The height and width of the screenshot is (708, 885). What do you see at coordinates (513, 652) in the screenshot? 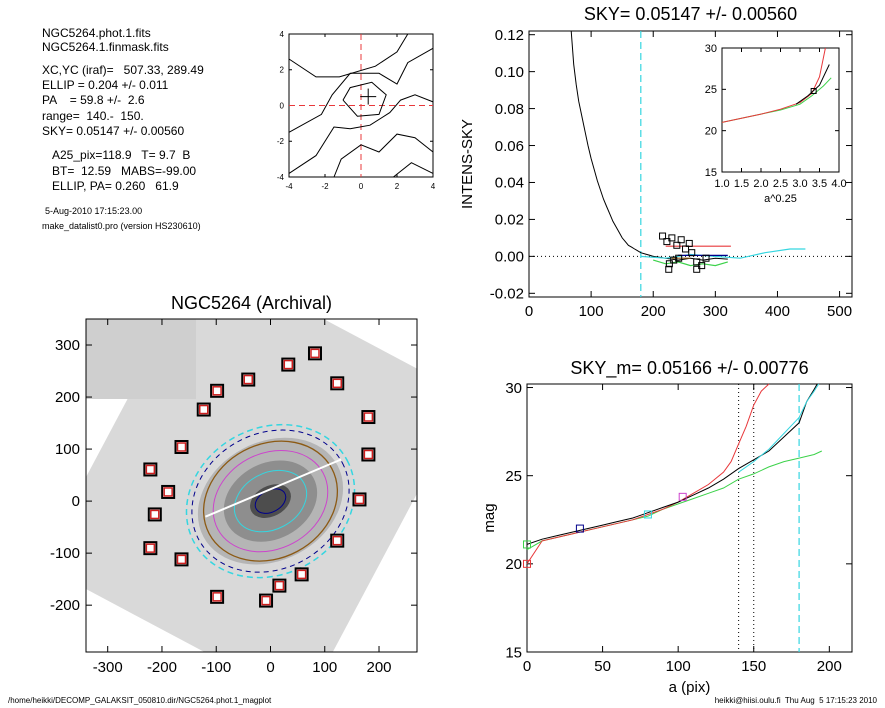
I see `mag-ytick-label: 15` at bounding box center [513, 652].